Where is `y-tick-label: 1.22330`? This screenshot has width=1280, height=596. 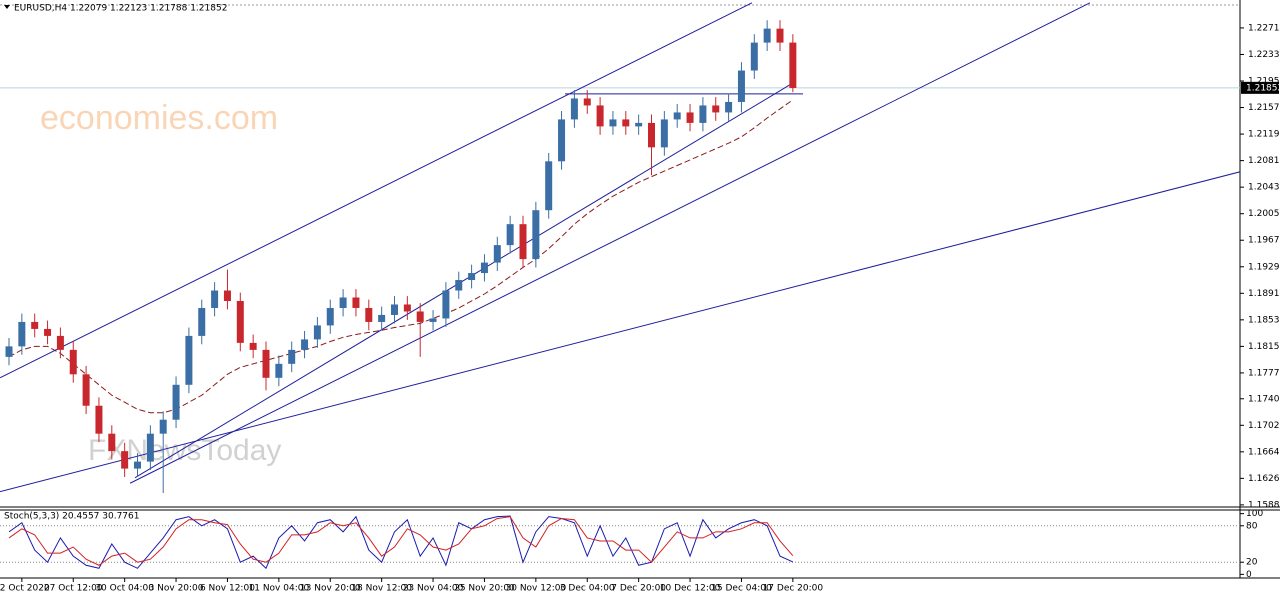 y-tick-label: 1.22330 is located at coordinates (1264, 55).